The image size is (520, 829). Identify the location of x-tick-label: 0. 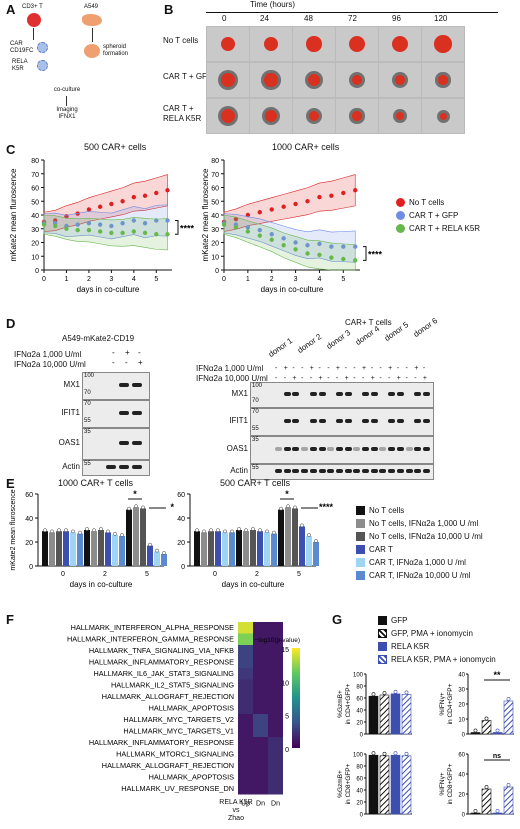
(215, 574).